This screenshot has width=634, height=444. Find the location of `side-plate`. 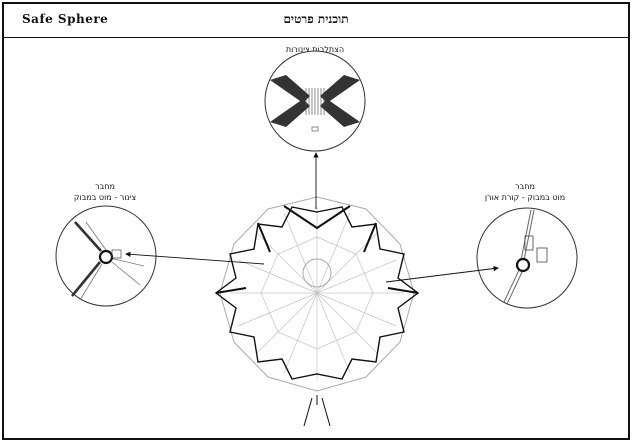

side-plate is located at coordinates (542, 255).